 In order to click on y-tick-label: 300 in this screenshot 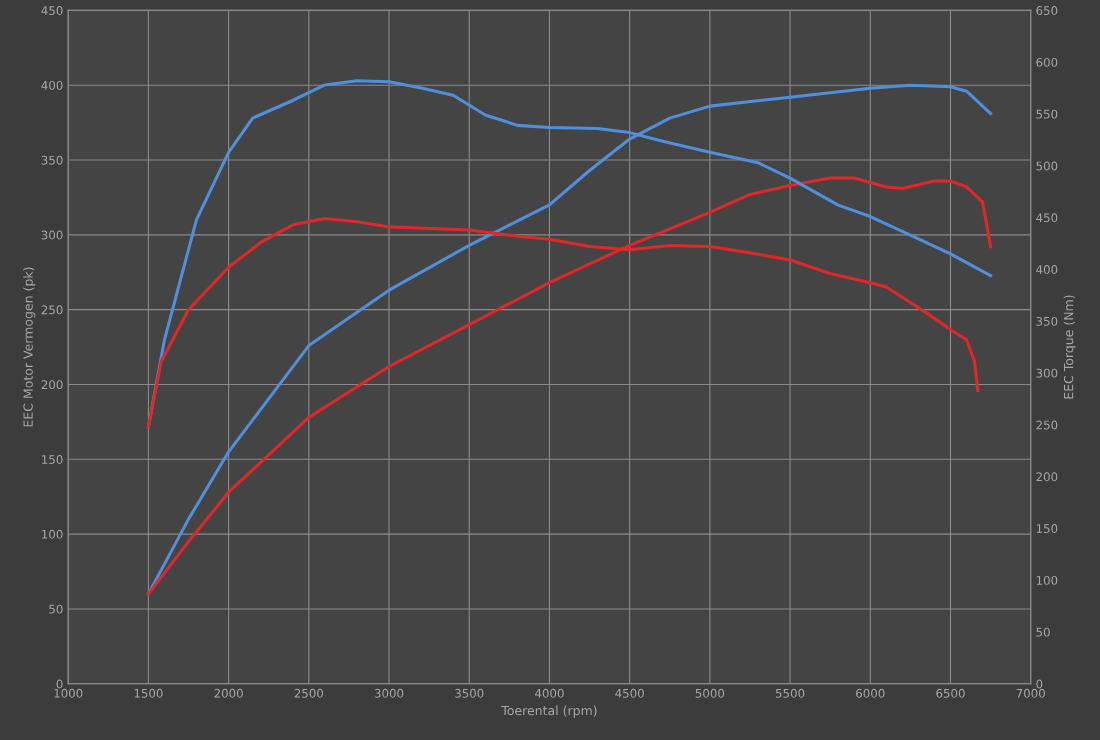, I will do `click(52, 235)`.